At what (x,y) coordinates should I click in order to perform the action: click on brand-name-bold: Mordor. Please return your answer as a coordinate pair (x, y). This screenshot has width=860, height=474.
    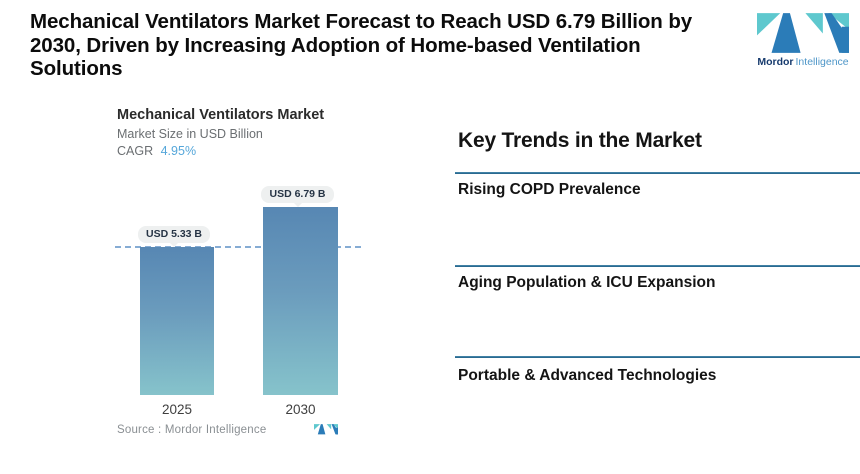
    Looking at the image, I should click on (775, 62).